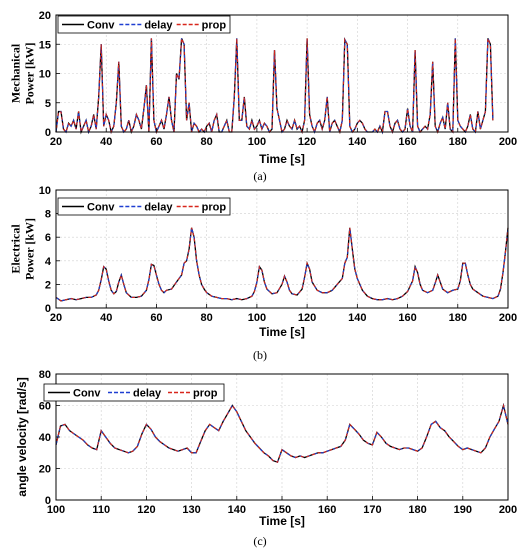 This screenshot has height=550, width=520. What do you see at coordinates (259, 176) in the screenshot?
I see `panel-caption: (a)` at bounding box center [259, 176].